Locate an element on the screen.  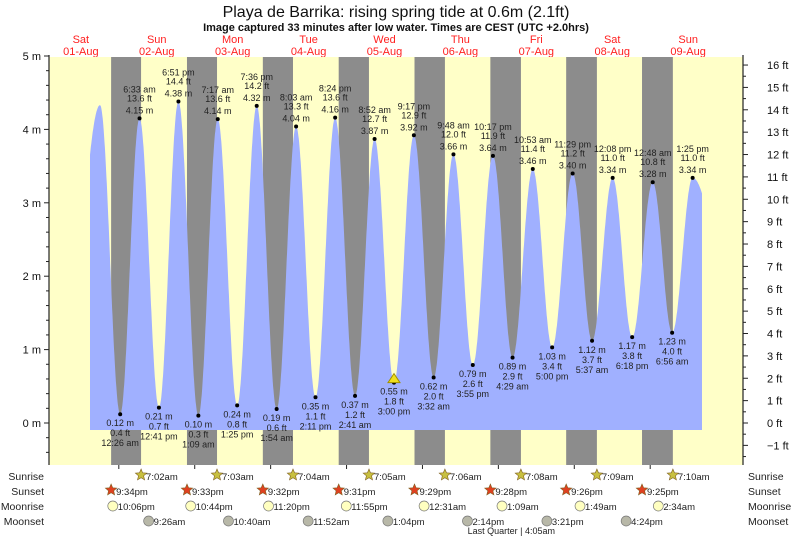
high-m: 3.66 m is located at coordinates (454, 146).